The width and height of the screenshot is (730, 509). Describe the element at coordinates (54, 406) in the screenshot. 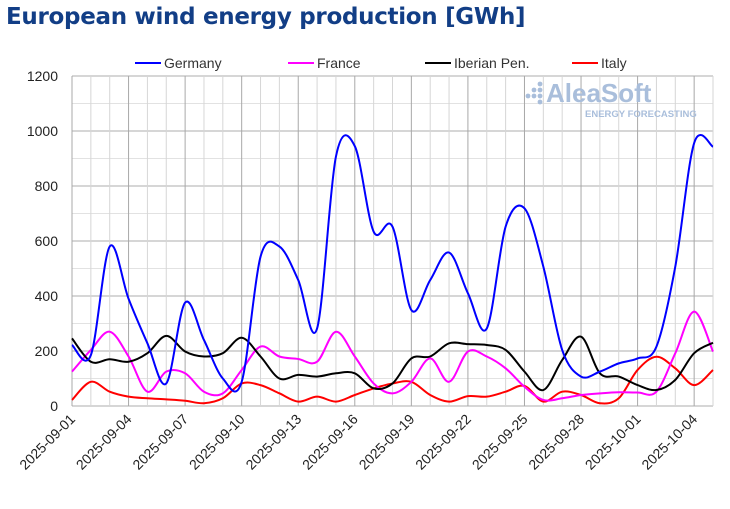

I see `y-tick-label: 0` at that location.